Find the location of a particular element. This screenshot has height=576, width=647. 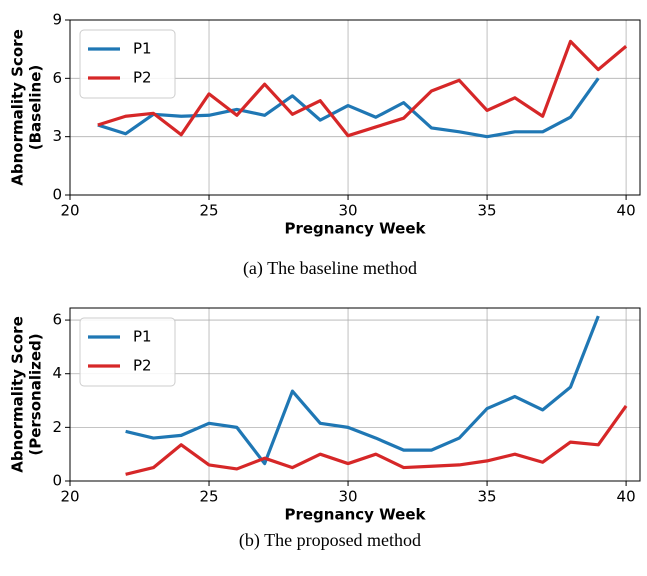

y-tick-label: 2 is located at coordinates (57, 427).